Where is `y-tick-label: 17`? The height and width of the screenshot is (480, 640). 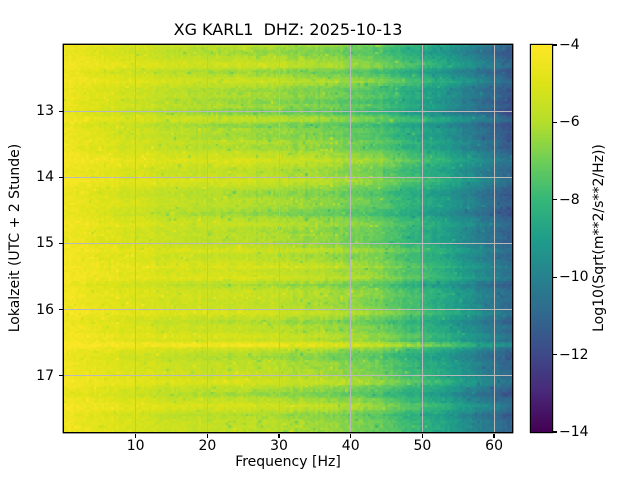 y-tick-label: 17 is located at coordinates (45, 375).